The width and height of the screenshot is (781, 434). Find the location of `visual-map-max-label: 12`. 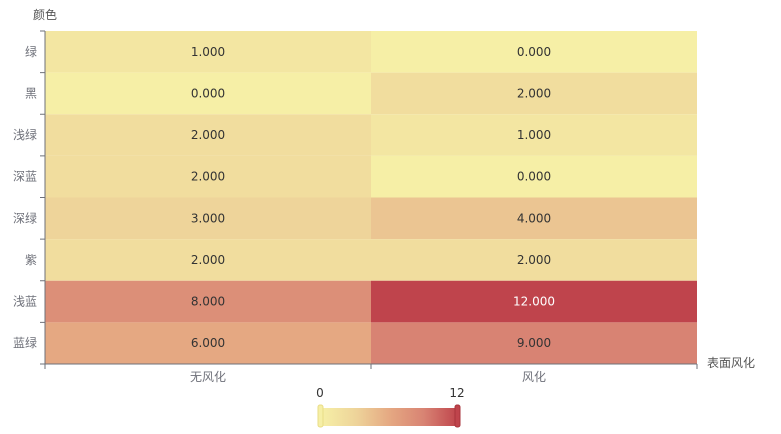

visual-map-max-label: 12 is located at coordinates (456, 393).